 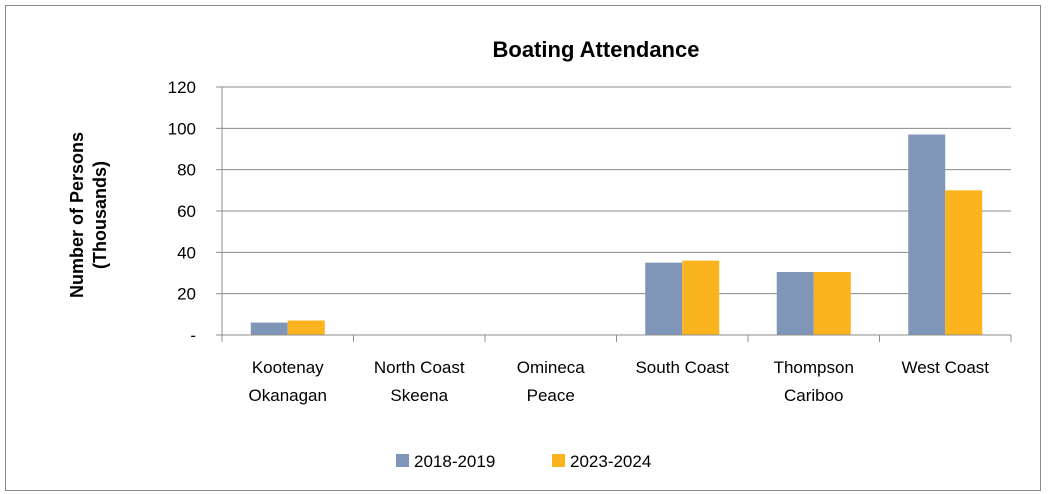 I want to click on x-category-label: Omineca Peace, so click(x=551, y=381).